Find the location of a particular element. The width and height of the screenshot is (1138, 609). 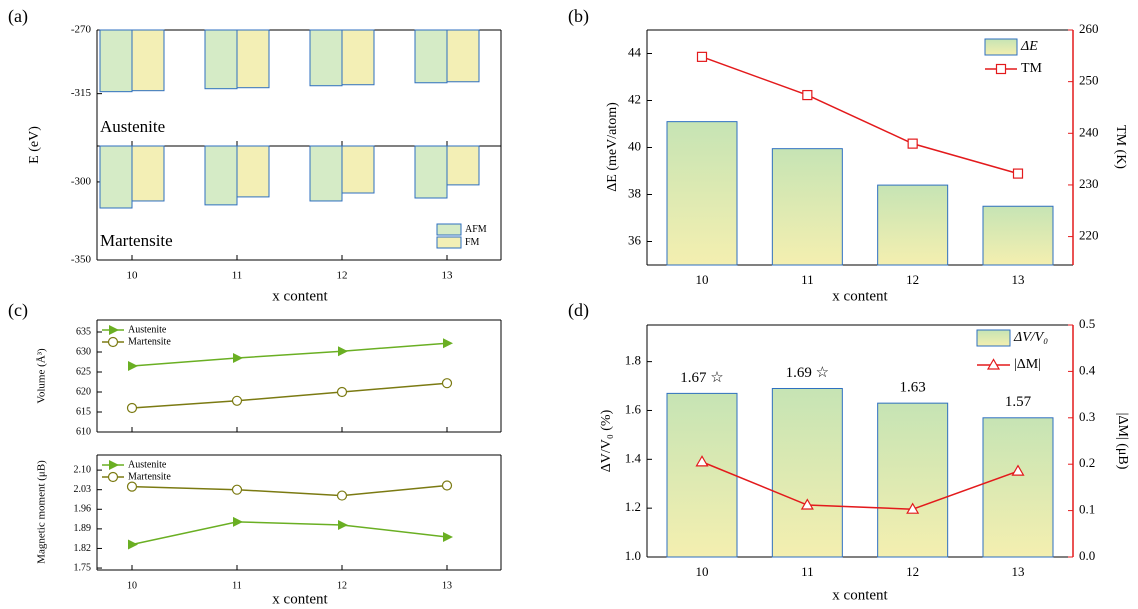

x-tick-label: 11 is located at coordinates (237, 585).